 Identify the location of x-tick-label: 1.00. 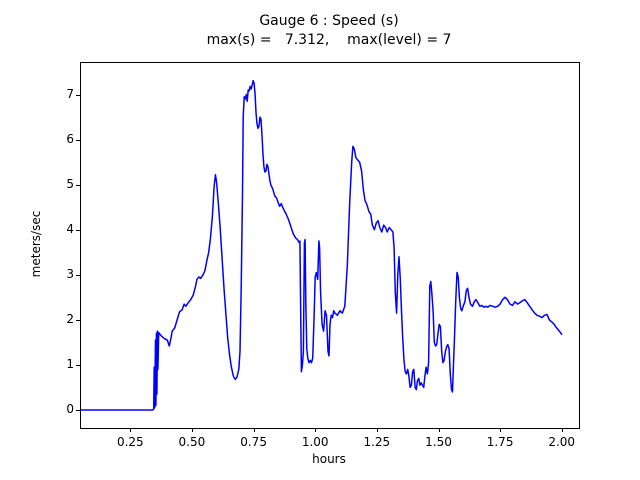
(315, 442).